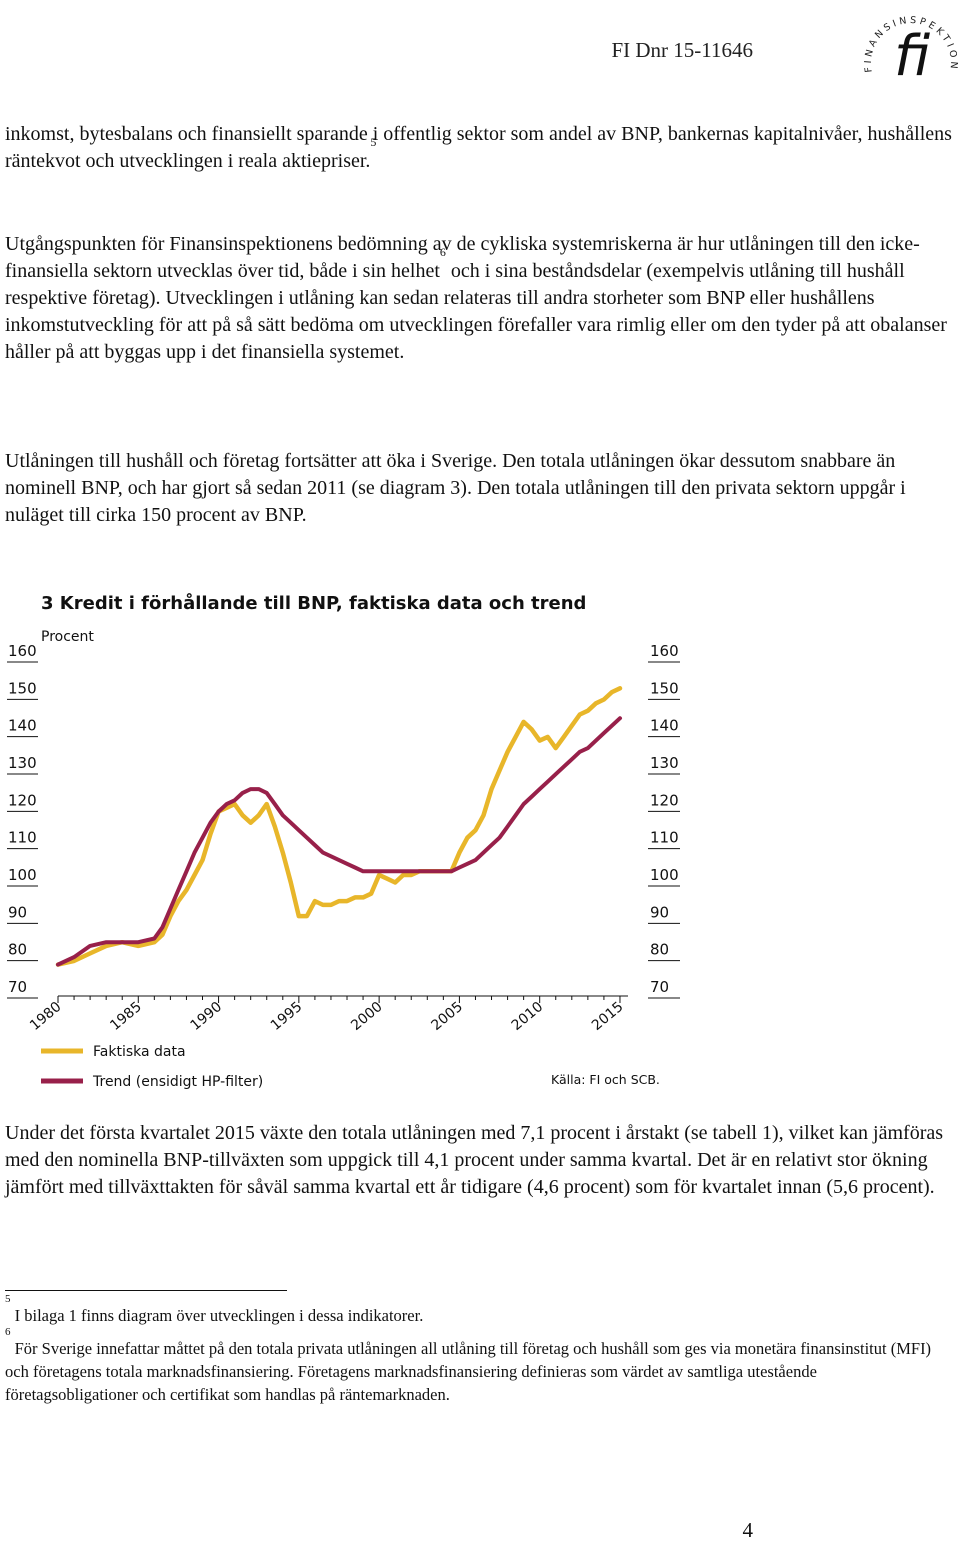  I want to click on y-tick-label-left: 150, so click(22, 688).